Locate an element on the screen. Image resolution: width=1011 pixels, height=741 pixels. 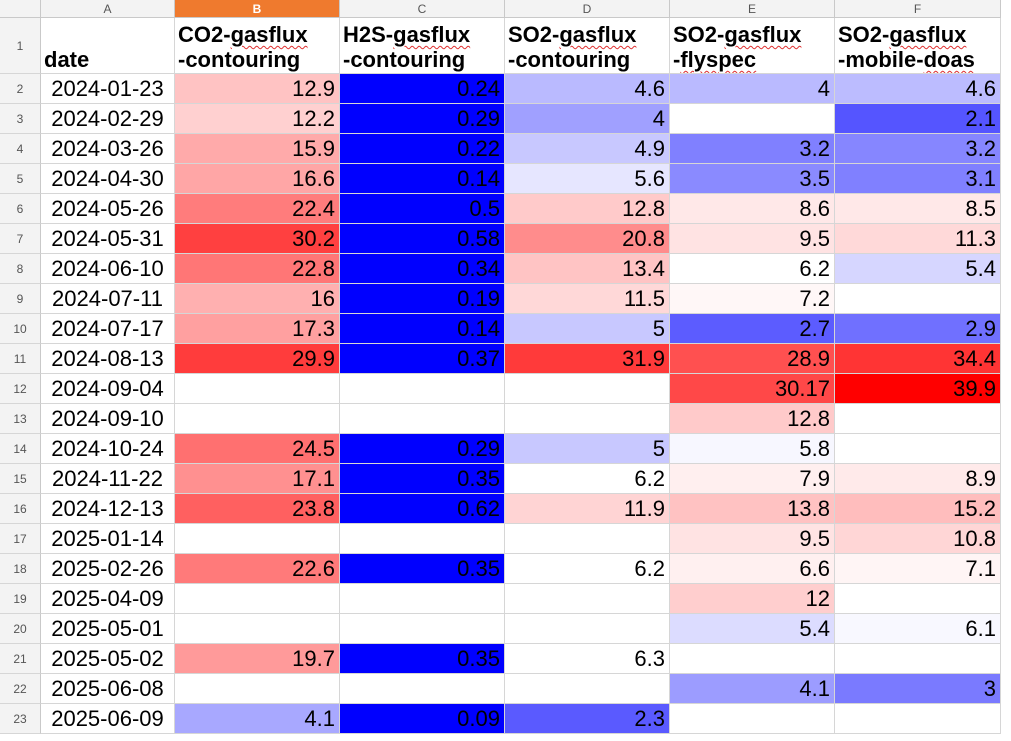
row-header-11: 11 is located at coordinates (20, 359).